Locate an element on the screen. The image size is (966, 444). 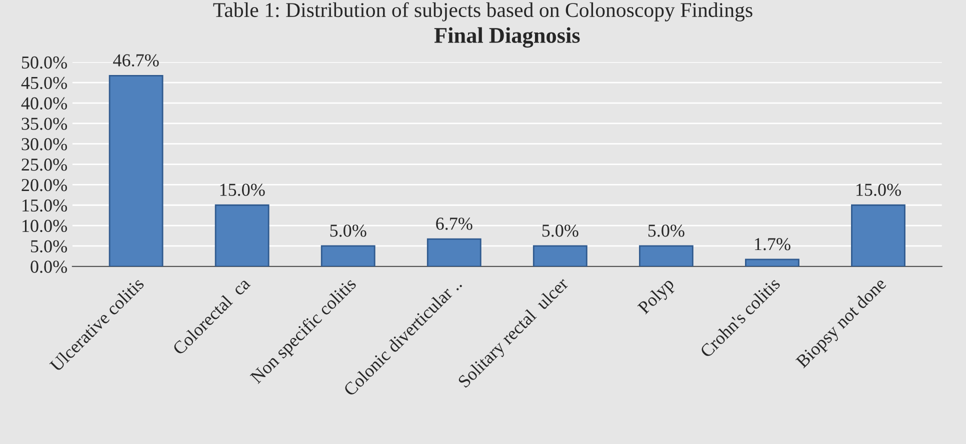
y-tick-label: 15.0% is located at coordinates (44, 205).